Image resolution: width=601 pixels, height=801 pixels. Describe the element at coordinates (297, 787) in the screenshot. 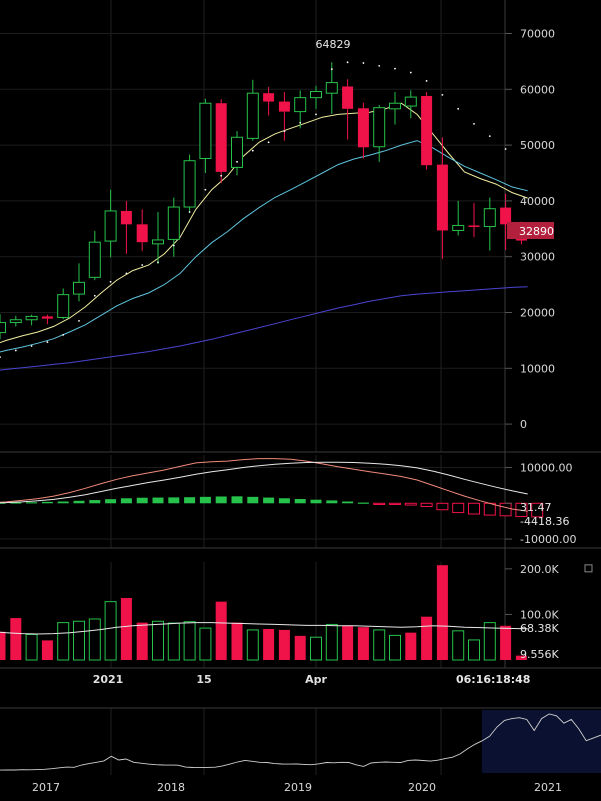

I see `navigator-axis: 2017 2018 2019 2020 2021` at that location.